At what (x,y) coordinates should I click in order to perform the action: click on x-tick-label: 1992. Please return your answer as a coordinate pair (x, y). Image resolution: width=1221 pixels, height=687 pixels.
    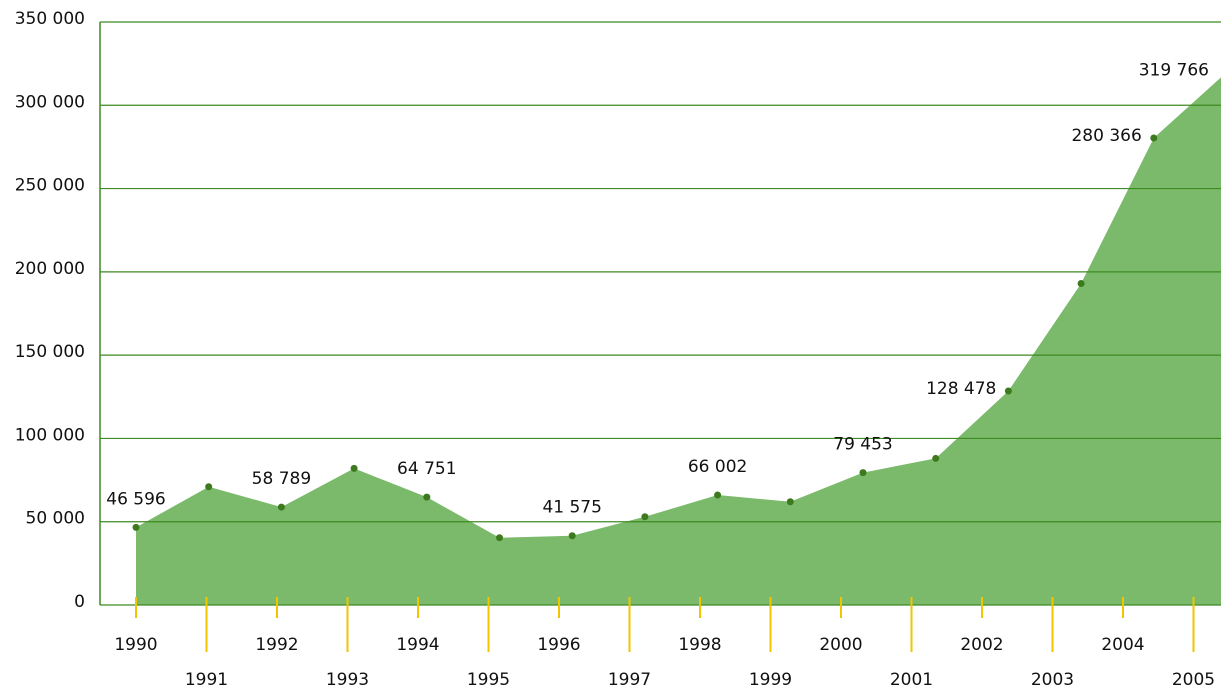
    Looking at the image, I should click on (276, 645).